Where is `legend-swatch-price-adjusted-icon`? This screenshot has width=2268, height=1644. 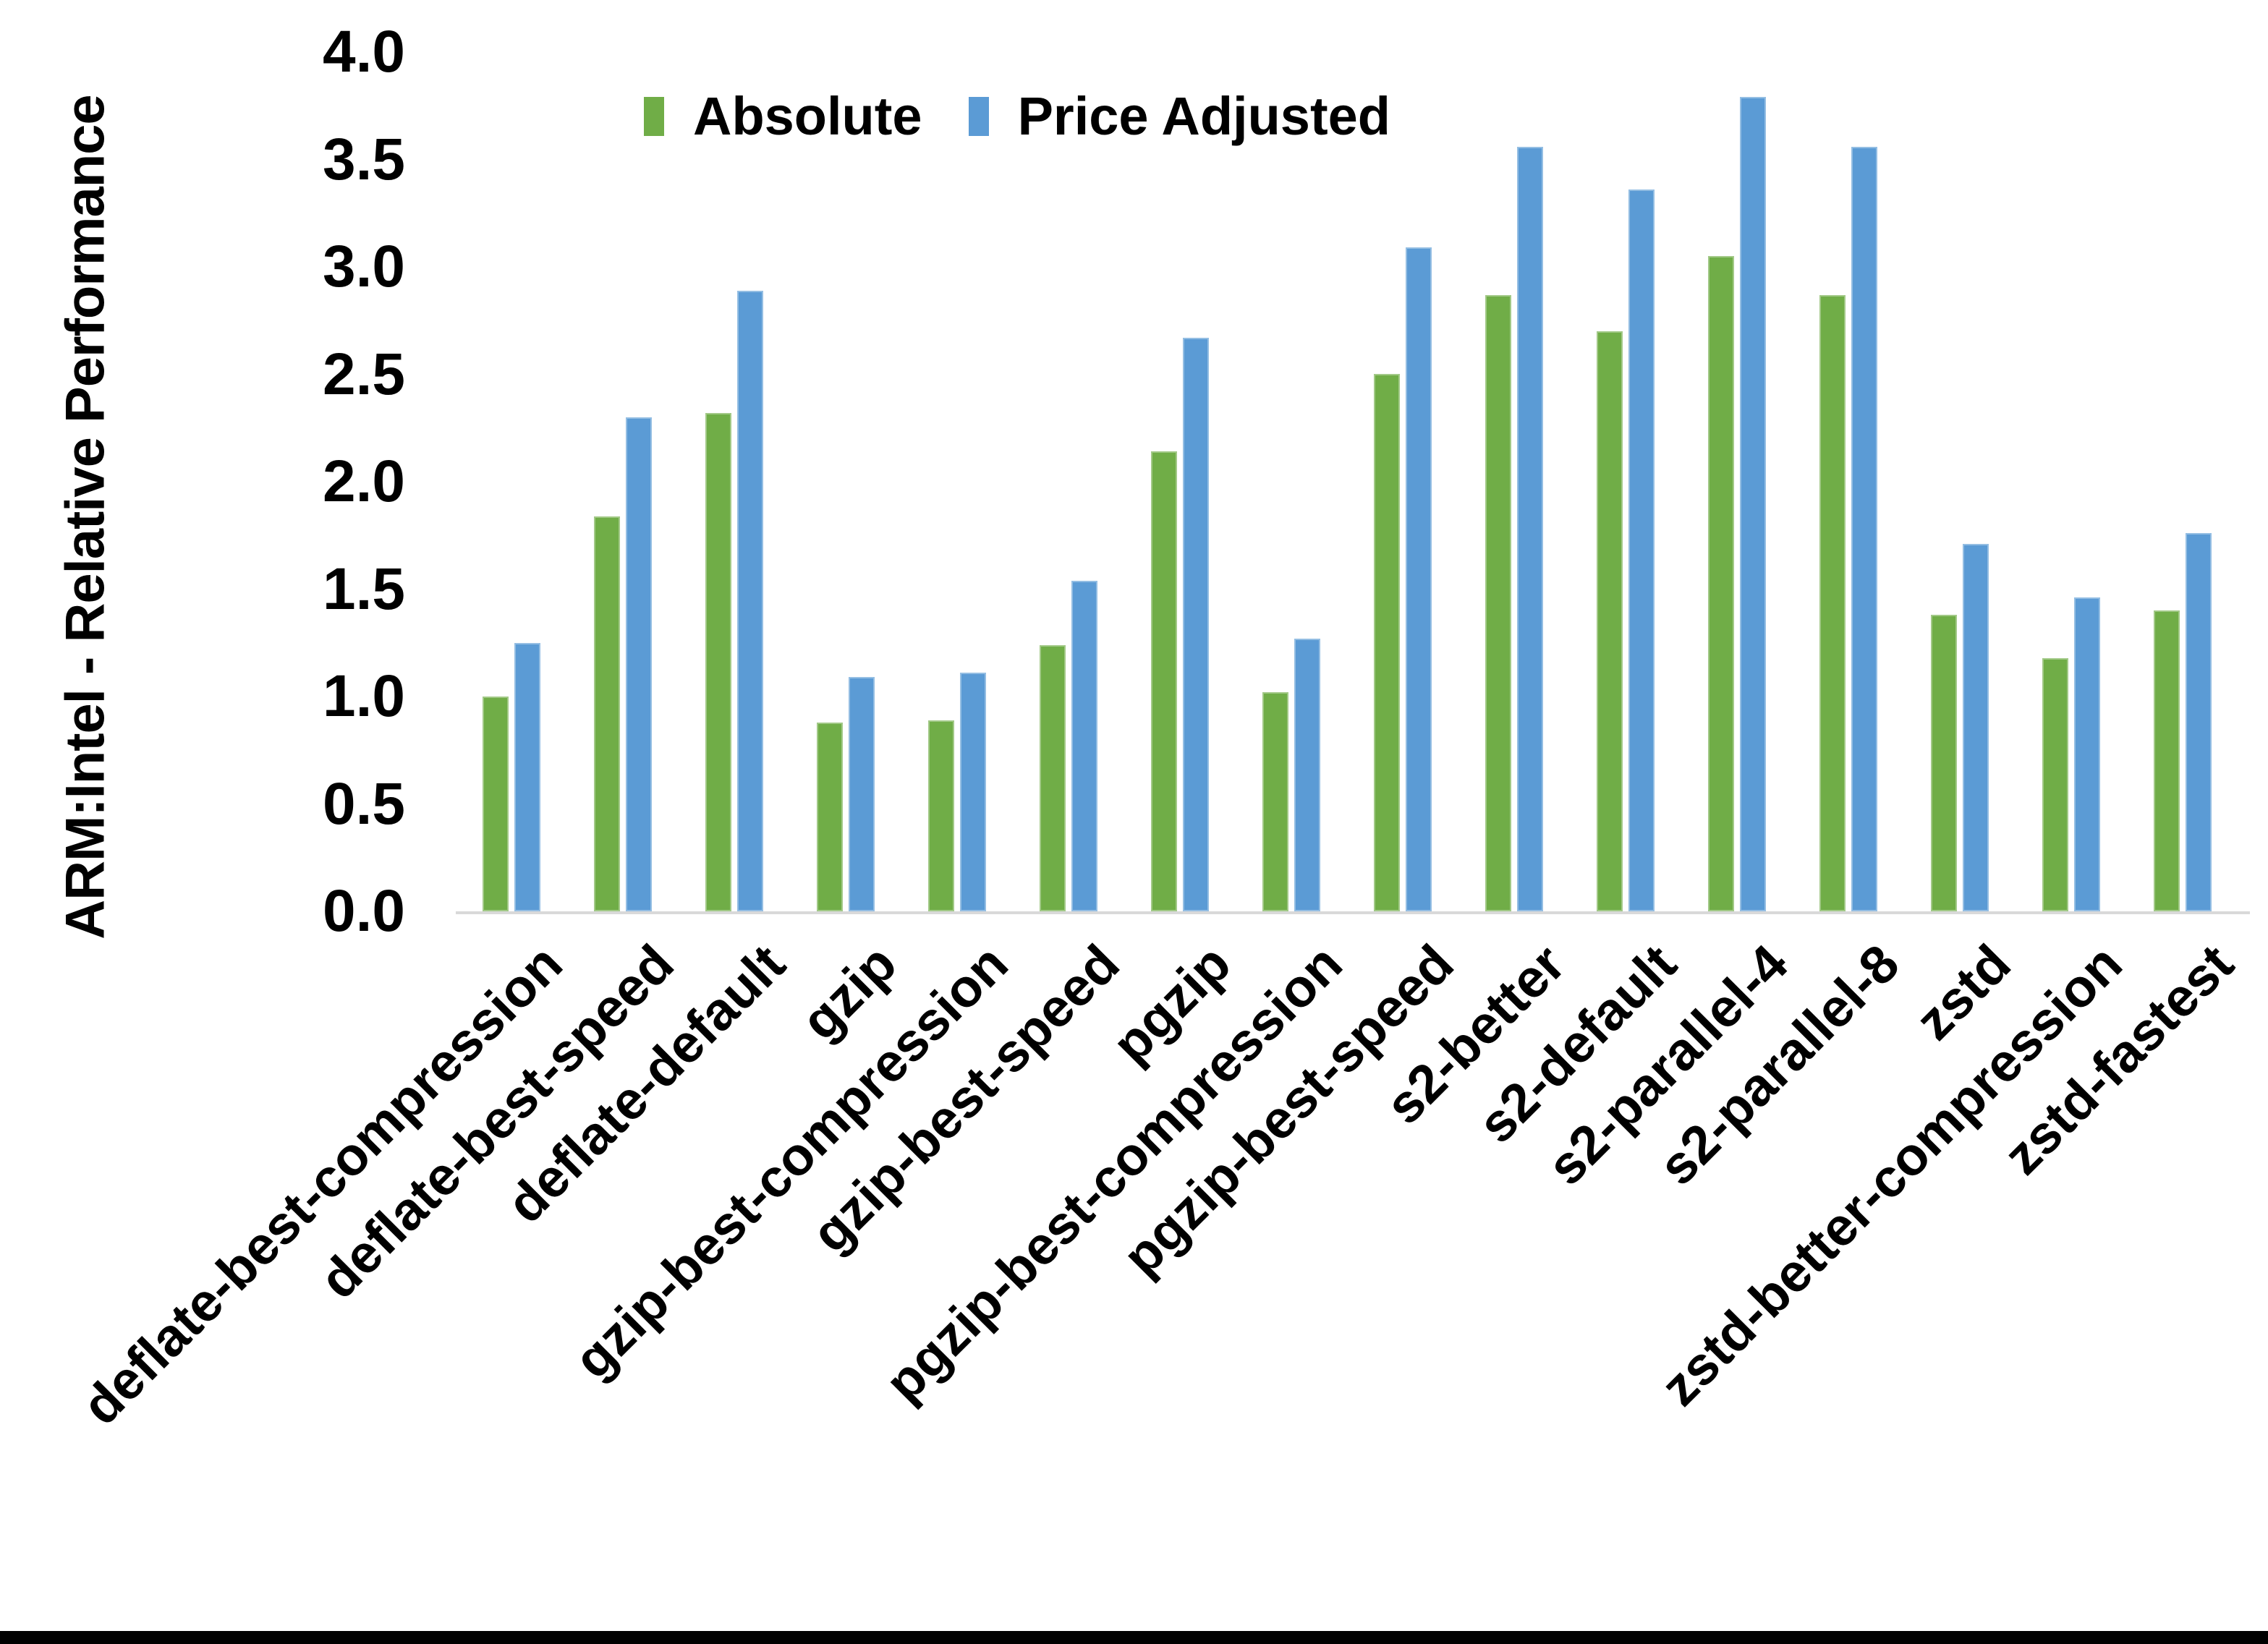 legend-swatch-price-adjusted-icon is located at coordinates (978, 116).